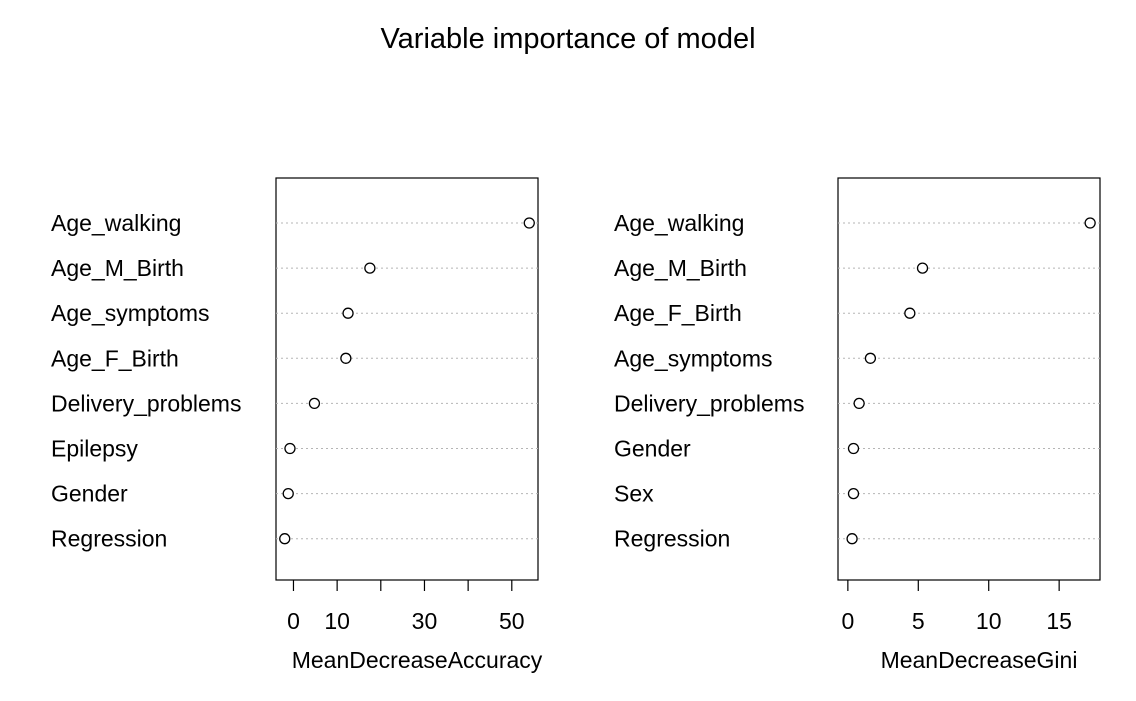 The width and height of the screenshot is (1136, 701). Describe the element at coordinates (918, 621) in the screenshot. I see `x-tick-label: 5` at that location.